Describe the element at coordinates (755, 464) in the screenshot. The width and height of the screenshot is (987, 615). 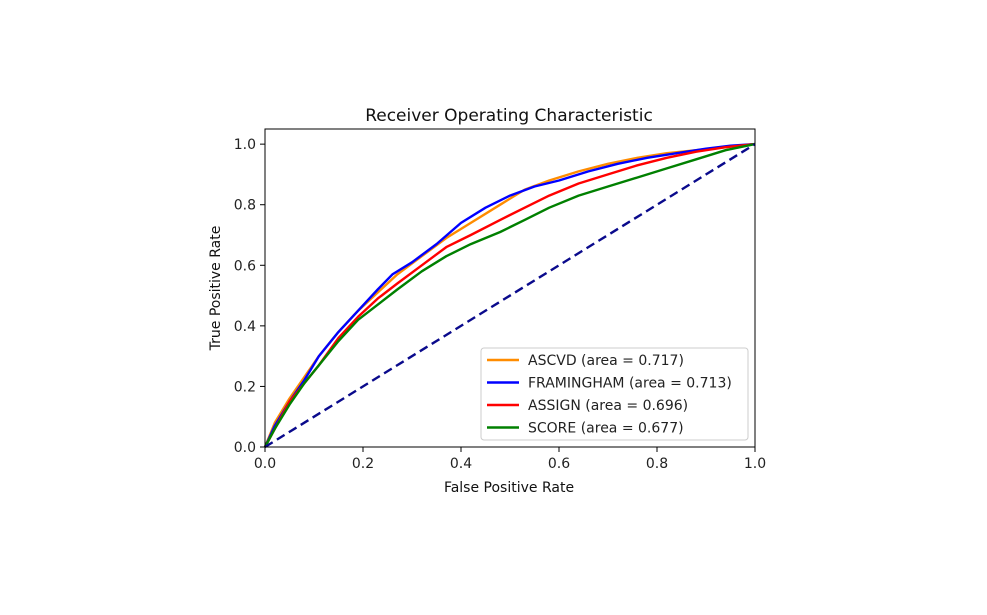
I see `x-tick-label-5: 1.0` at that location.